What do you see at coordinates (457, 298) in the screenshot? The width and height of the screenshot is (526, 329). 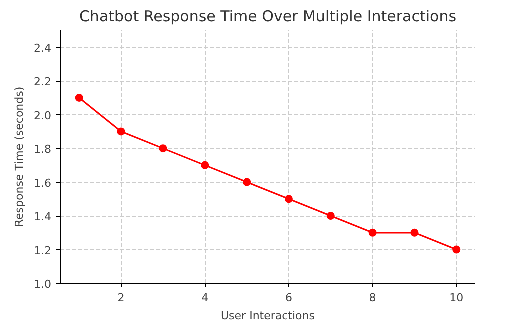 I see `x-tick-label: 10` at bounding box center [457, 298].